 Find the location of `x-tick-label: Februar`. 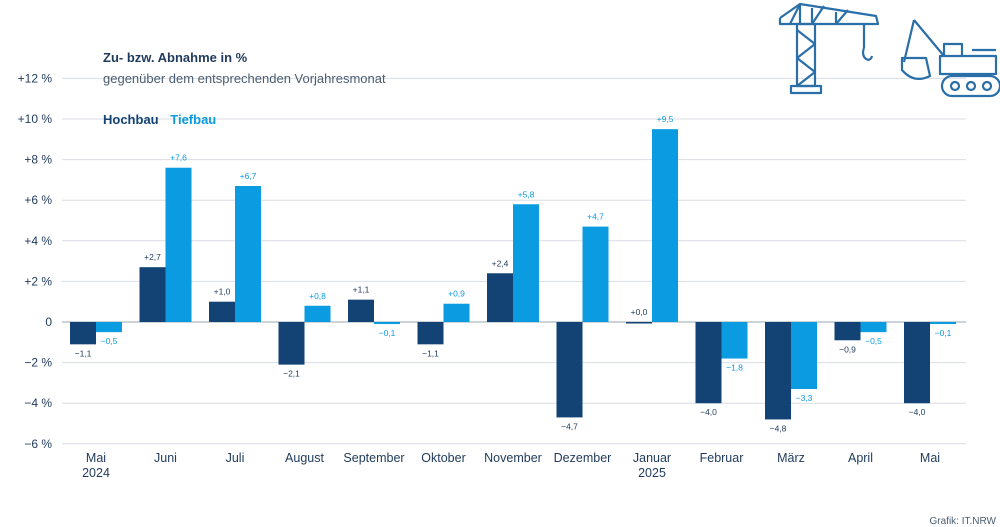

x-tick-label: Februar is located at coordinates (722, 458).